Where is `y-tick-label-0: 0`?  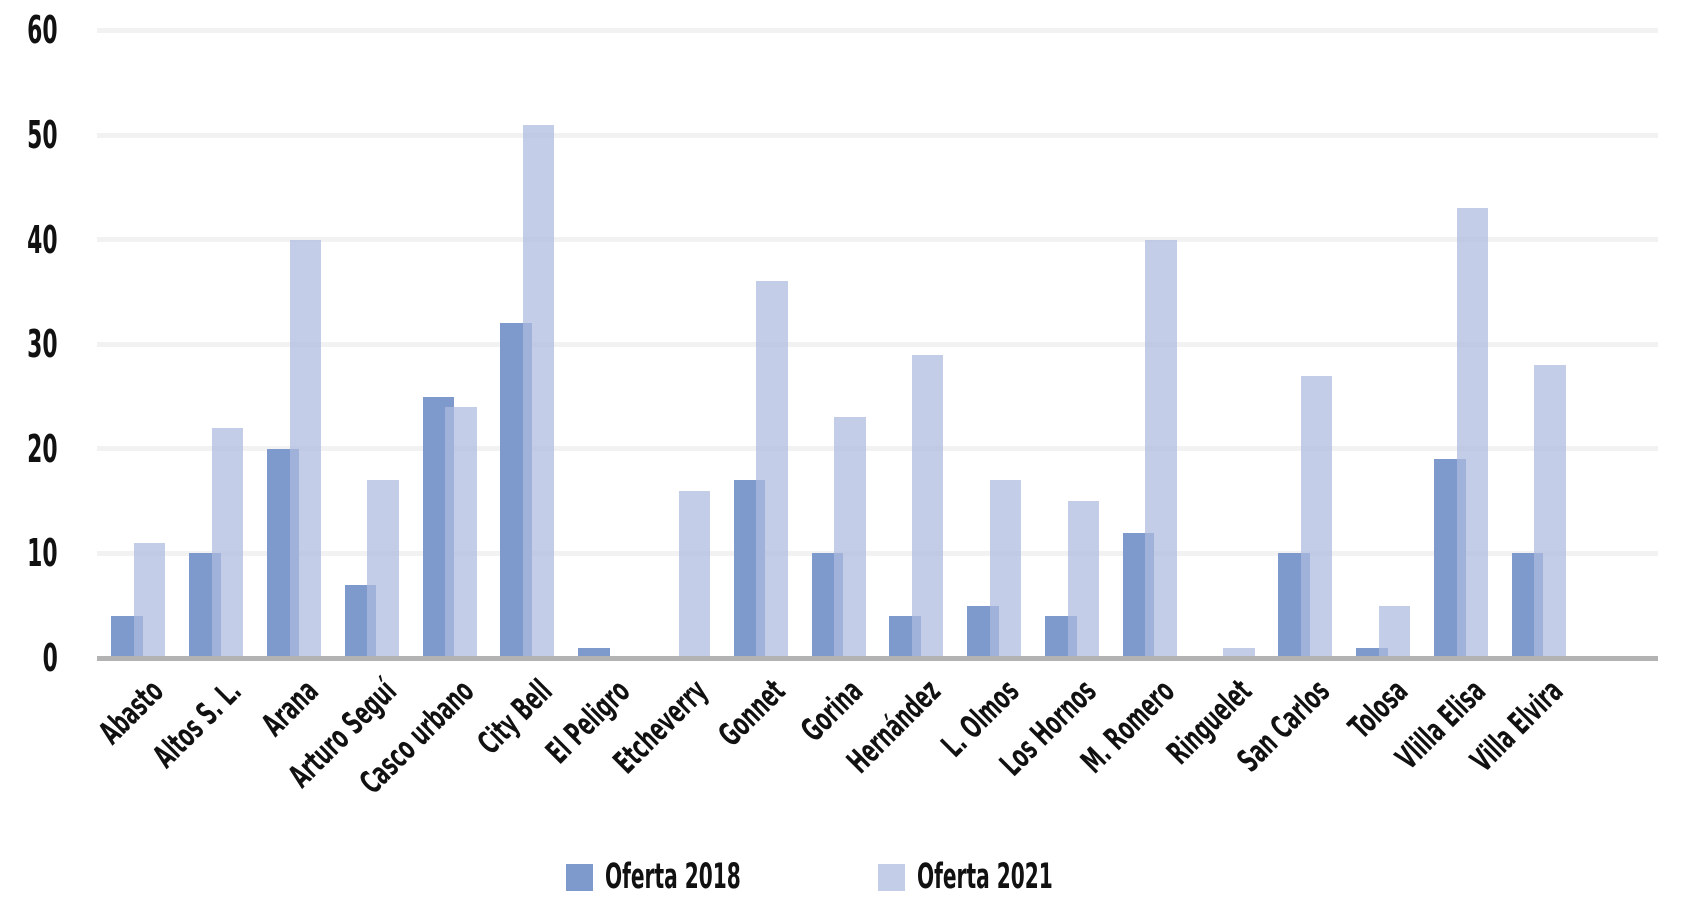 y-tick-label-0: 0 is located at coordinates (29, 658).